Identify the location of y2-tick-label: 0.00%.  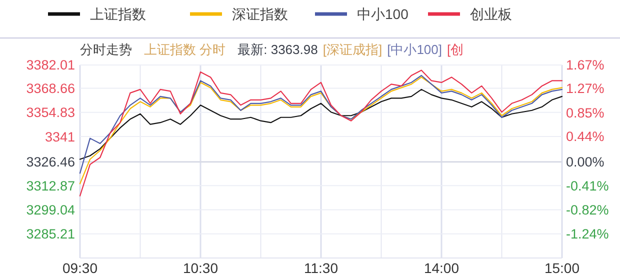
(585, 162).